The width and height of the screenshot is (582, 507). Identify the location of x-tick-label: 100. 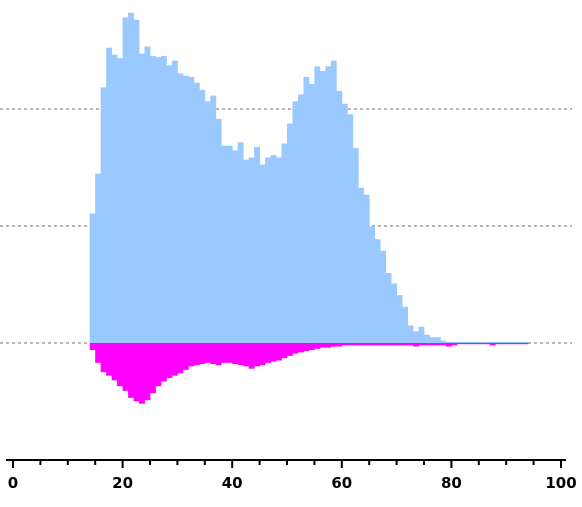
(560, 483).